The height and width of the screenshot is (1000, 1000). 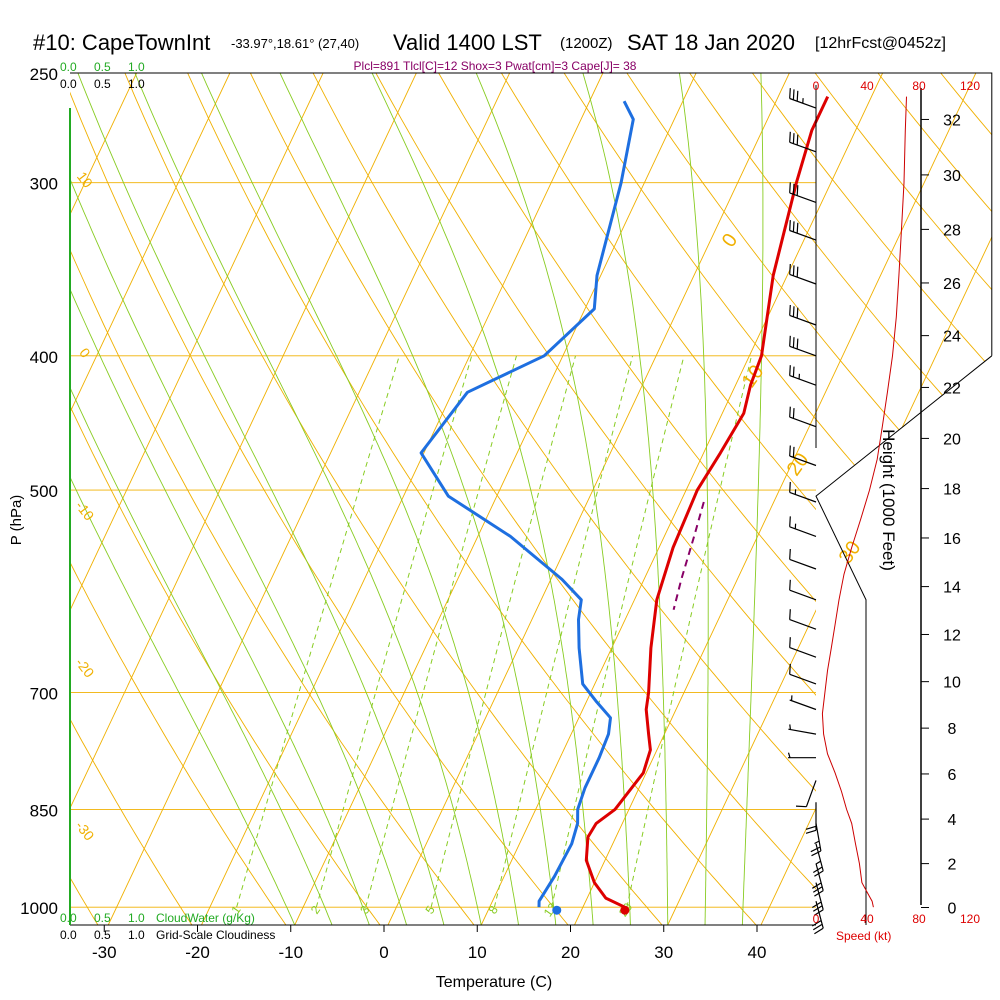 I want to click on speed-tick-bottom: 120, so click(x=970, y=919).